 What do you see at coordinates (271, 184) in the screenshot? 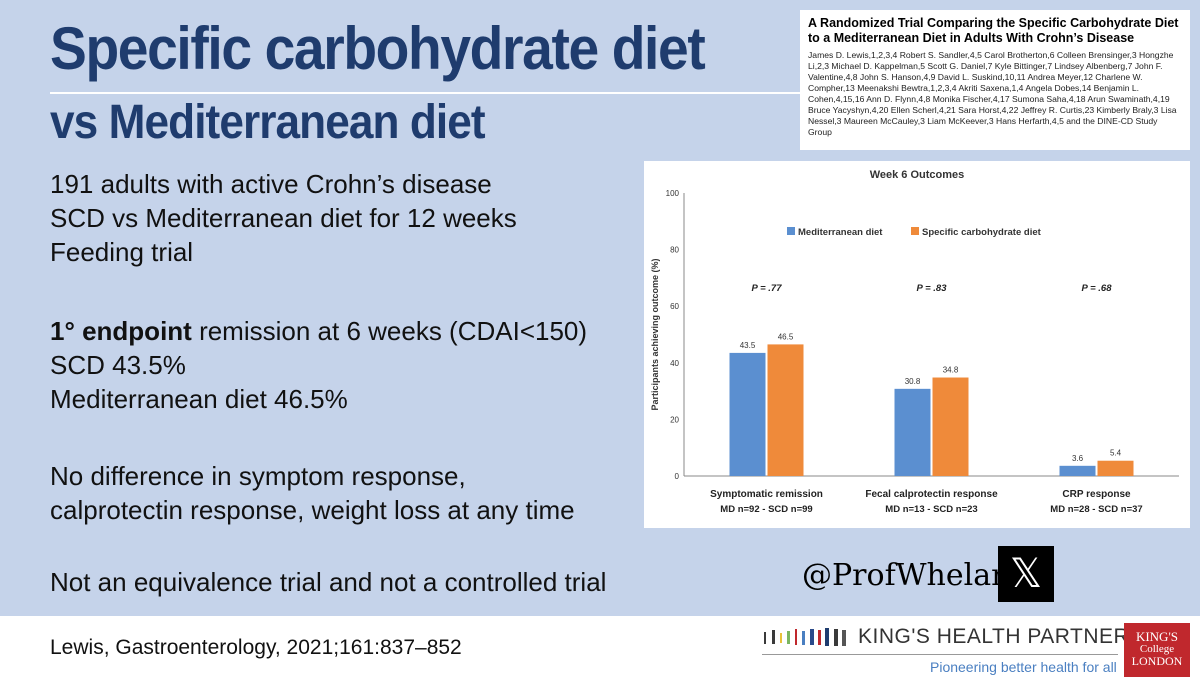
I see `study-line-1: 191 adults with active Crohn’s disease` at bounding box center [271, 184].